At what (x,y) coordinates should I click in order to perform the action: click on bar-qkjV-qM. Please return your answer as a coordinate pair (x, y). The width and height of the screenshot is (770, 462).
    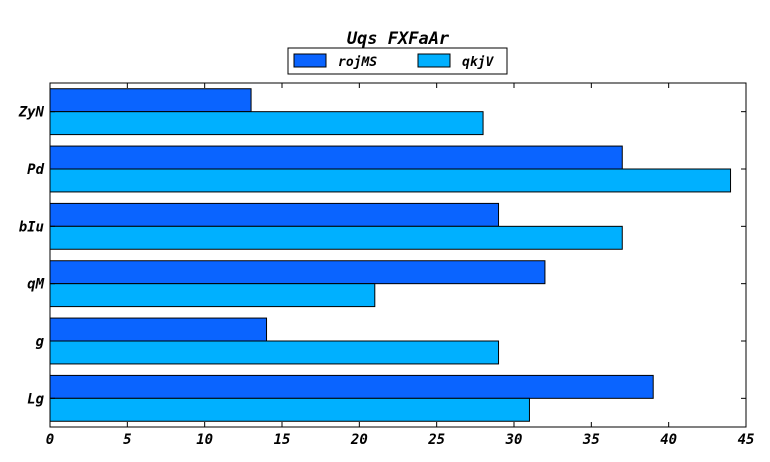
    Looking at the image, I should click on (212, 295).